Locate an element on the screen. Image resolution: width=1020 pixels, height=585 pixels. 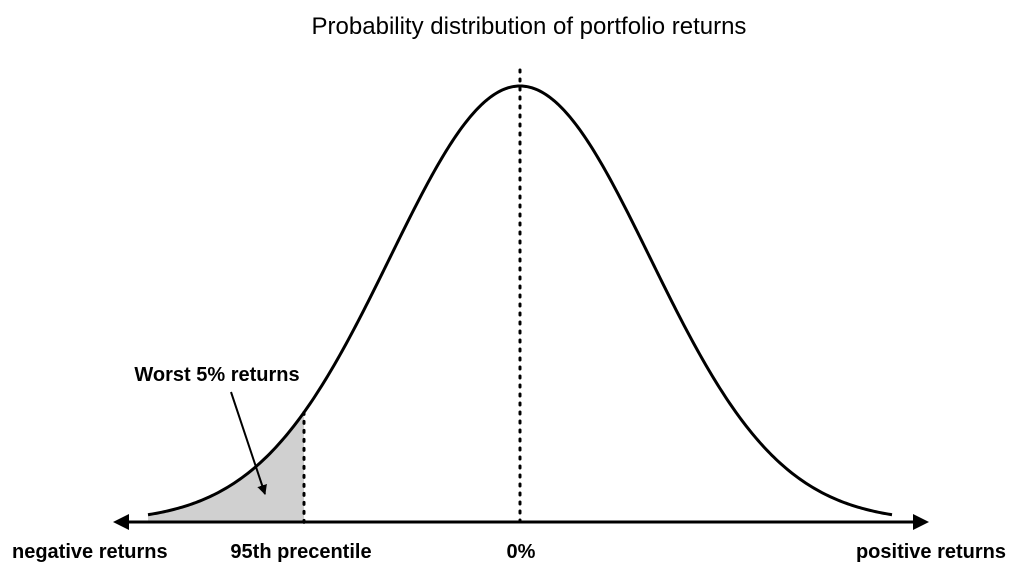
positive-returns-label: positive returns is located at coordinates (931, 552).